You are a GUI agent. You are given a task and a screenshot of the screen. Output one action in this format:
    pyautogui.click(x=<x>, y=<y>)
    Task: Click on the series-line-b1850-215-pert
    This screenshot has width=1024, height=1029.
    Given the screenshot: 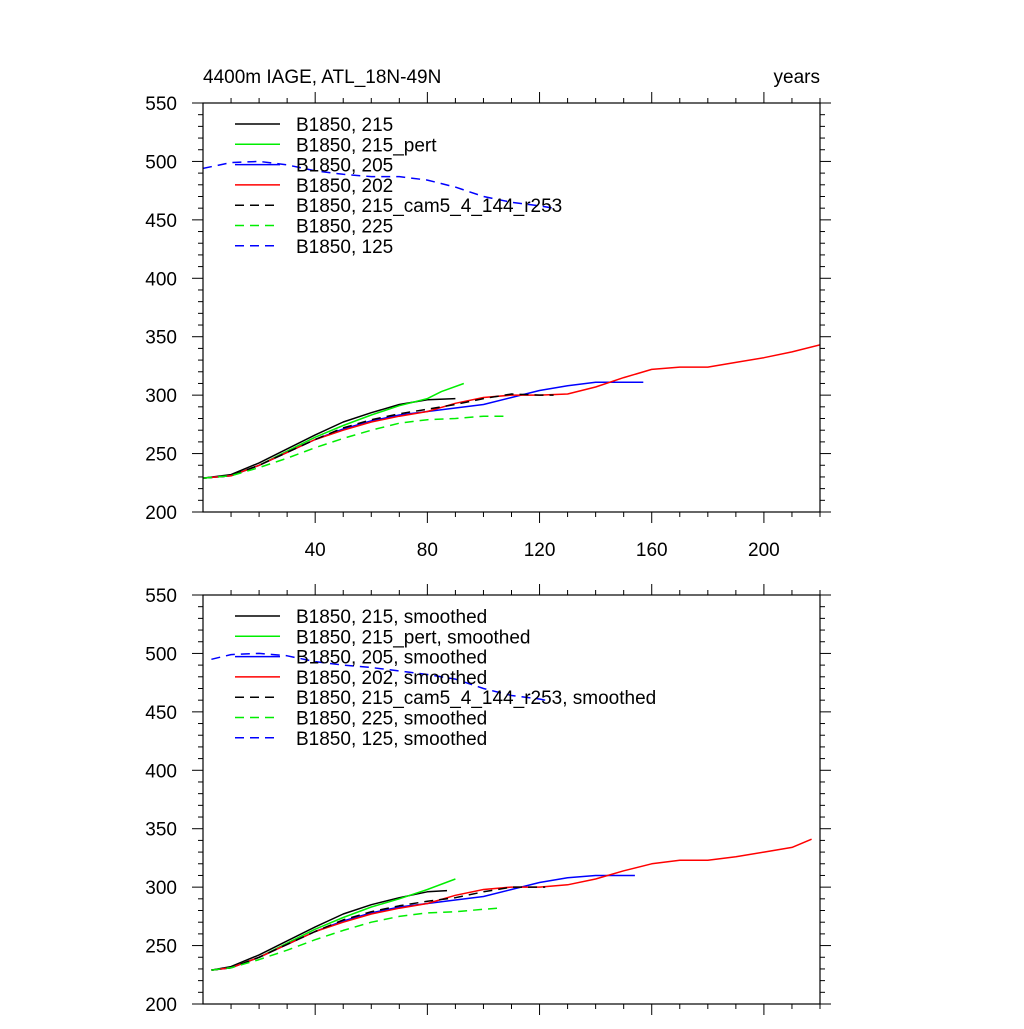 What is the action you would take?
    pyautogui.click(x=334, y=430)
    